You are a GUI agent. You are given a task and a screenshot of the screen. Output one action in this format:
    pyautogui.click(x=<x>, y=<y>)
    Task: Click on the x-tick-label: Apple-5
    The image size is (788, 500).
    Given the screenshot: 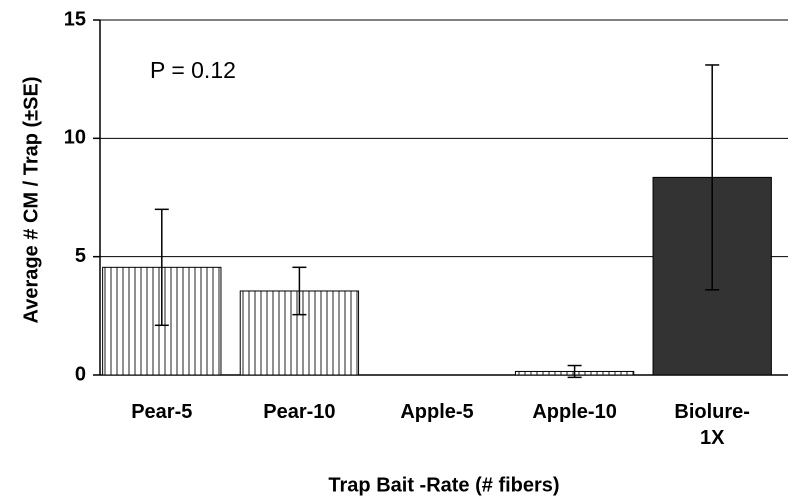 What is the action you would take?
    pyautogui.click(x=437, y=412)
    